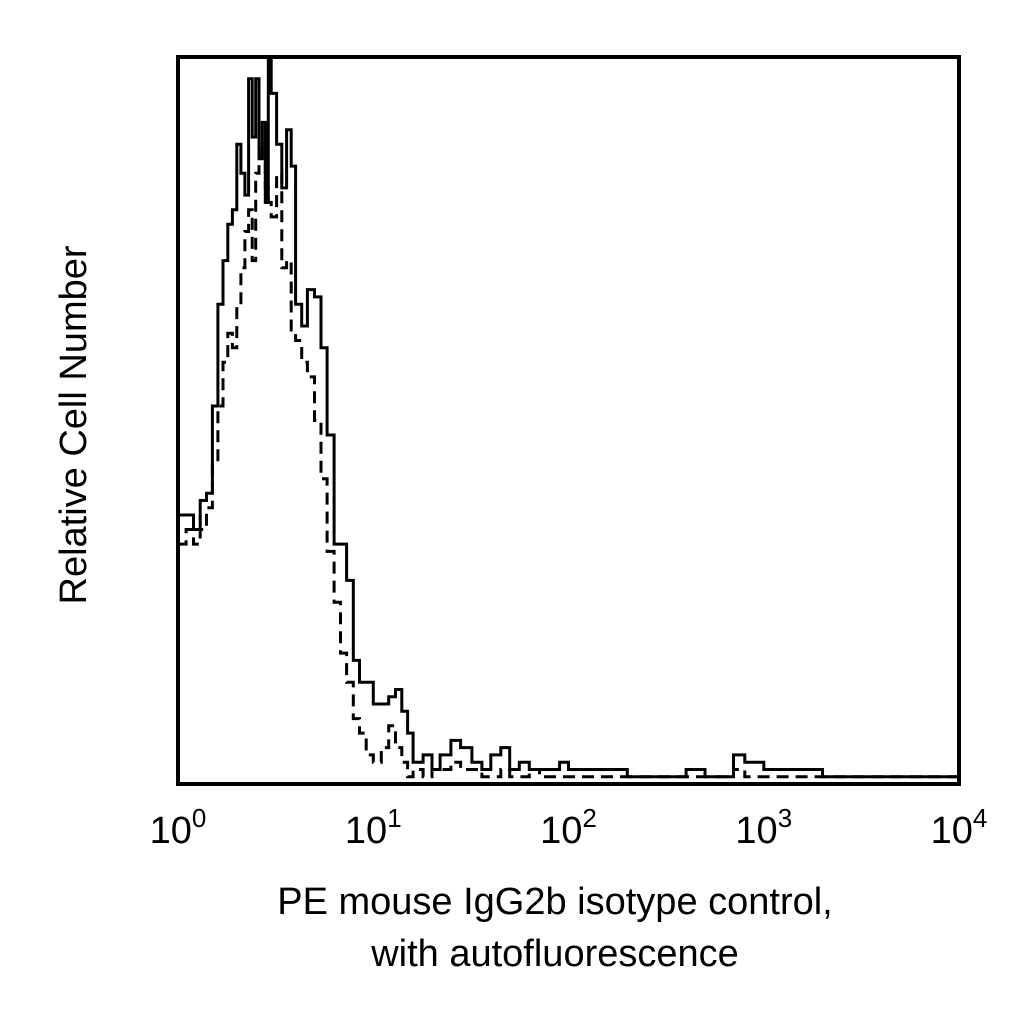 The height and width of the screenshot is (1024, 1024). Describe the element at coordinates (554, 954) in the screenshot. I see `x-axis-label-line-2: with autofluorescence` at that location.